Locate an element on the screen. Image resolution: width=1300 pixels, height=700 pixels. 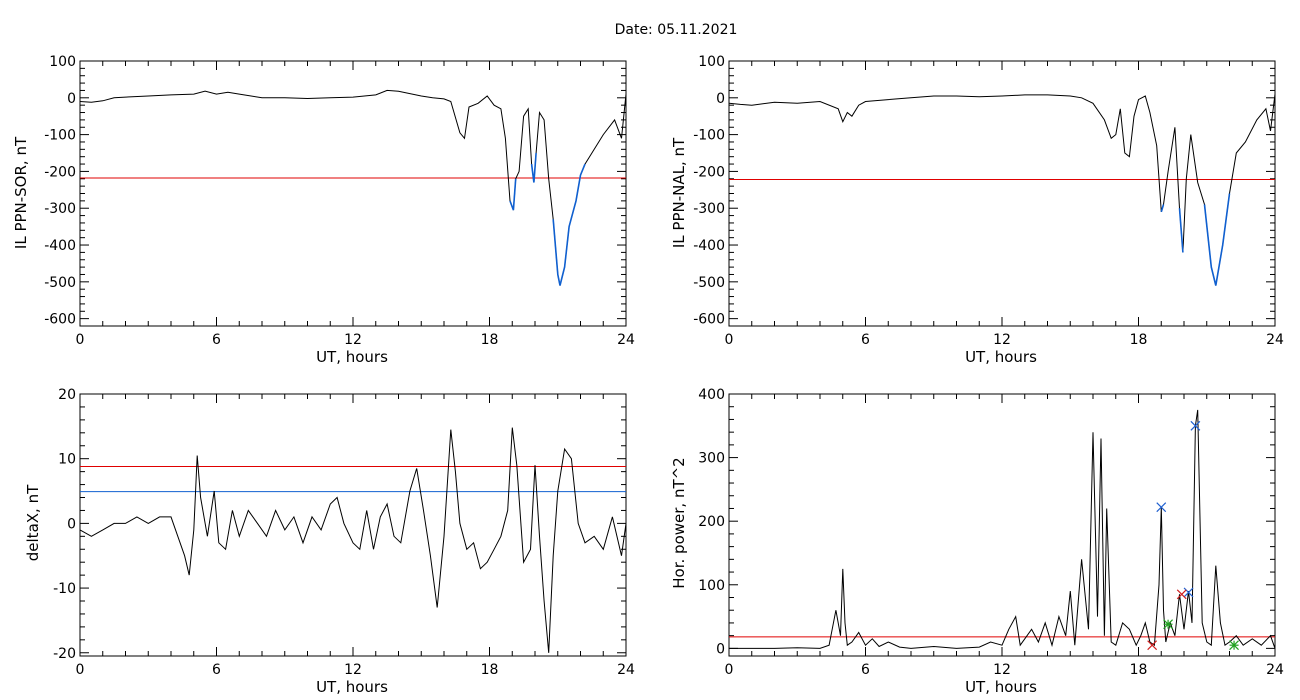
y-tick-label: 300 is located at coordinates (711, 459).